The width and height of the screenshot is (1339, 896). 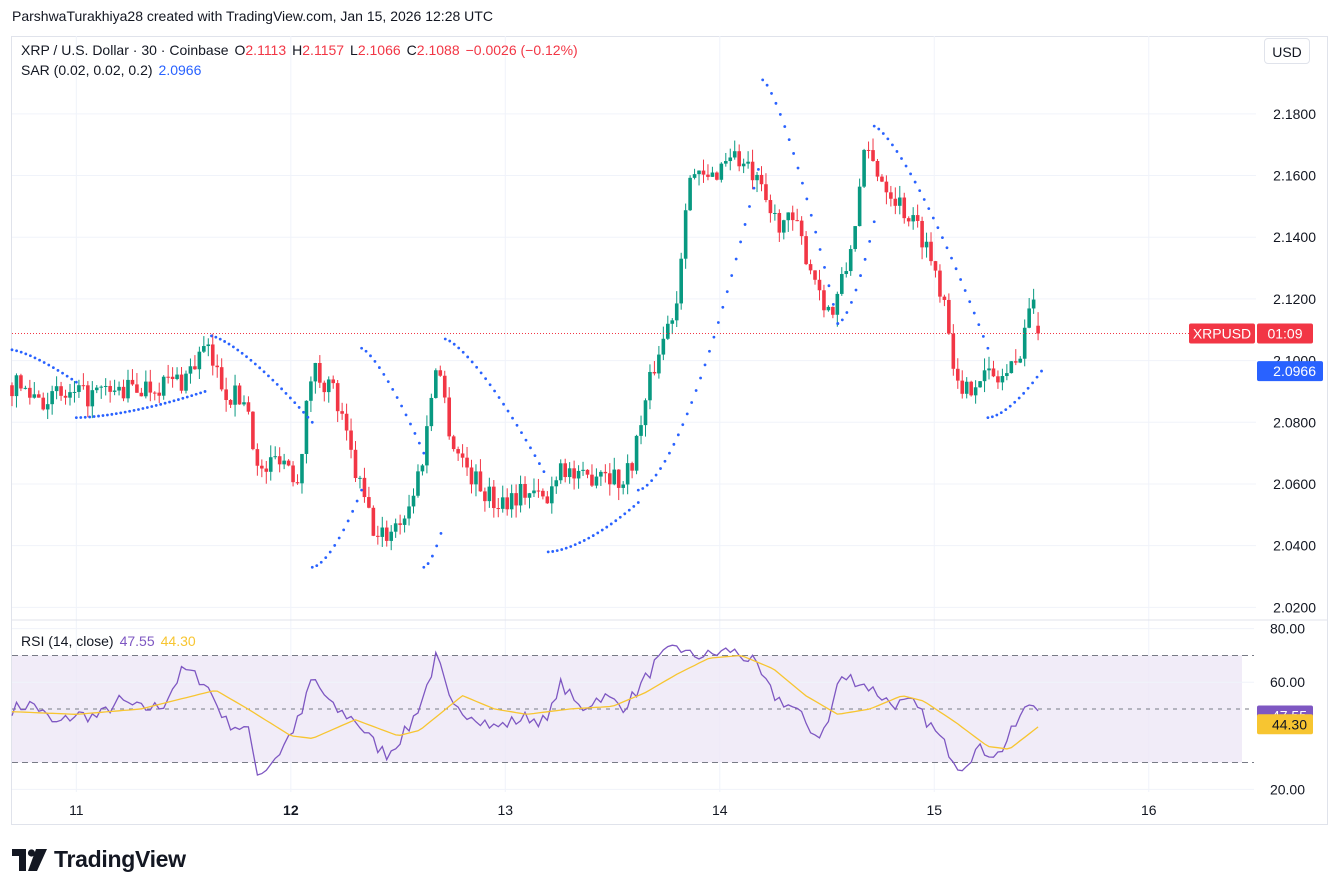 What do you see at coordinates (354, 50) in the screenshot?
I see `low-label: L` at bounding box center [354, 50].